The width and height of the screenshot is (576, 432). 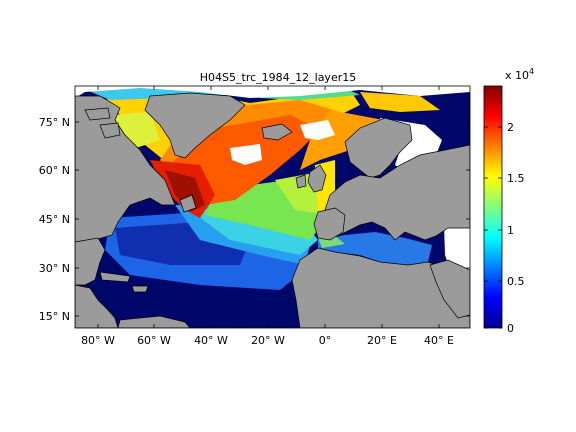 What do you see at coordinates (154, 340) in the screenshot?
I see `x-tick-label: 60° W` at bounding box center [154, 340].